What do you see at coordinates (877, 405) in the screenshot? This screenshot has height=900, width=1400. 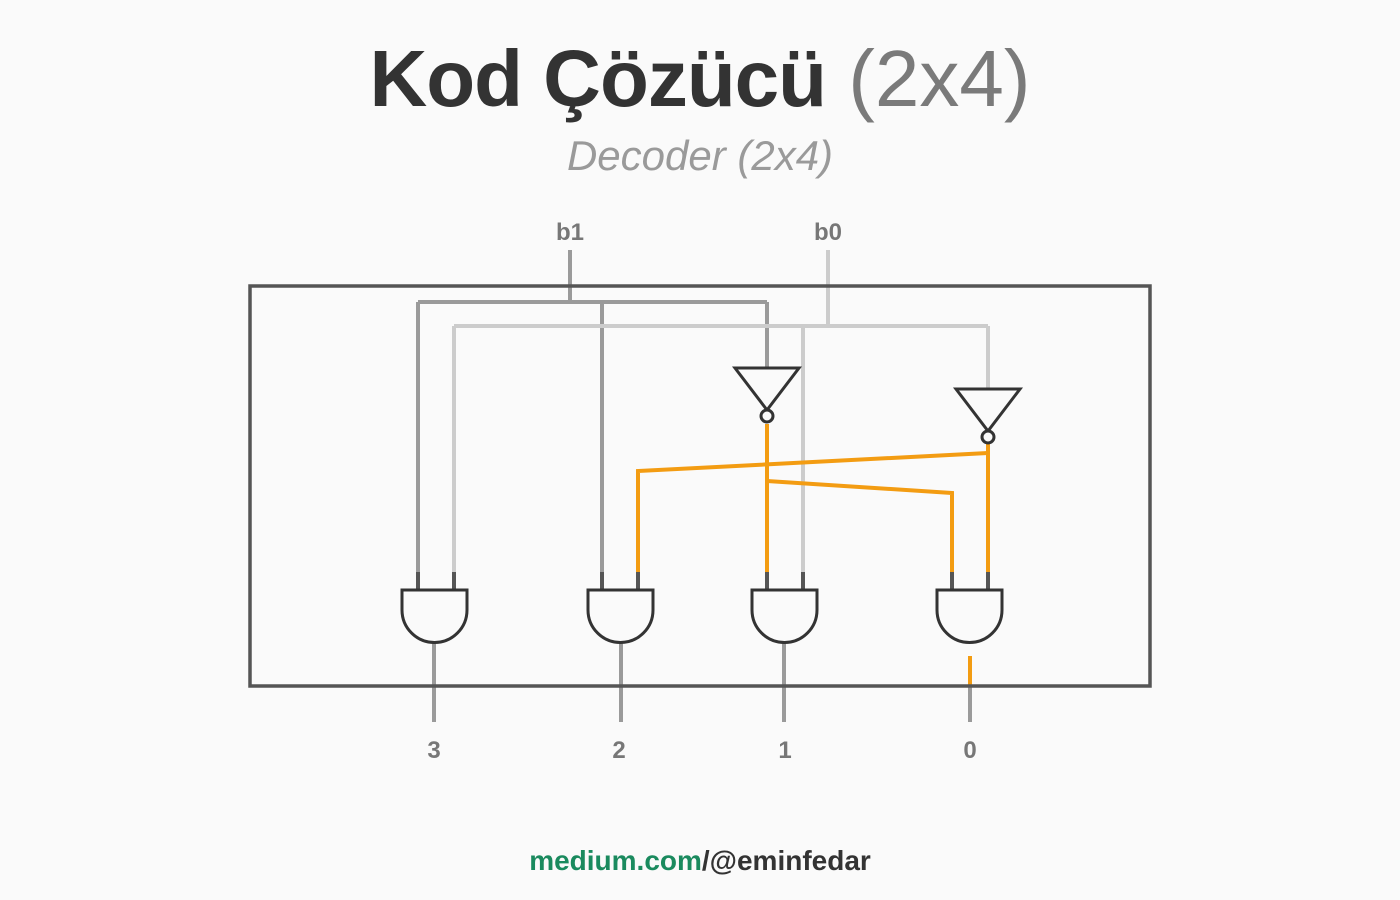 I see `not-gates` at bounding box center [877, 405].